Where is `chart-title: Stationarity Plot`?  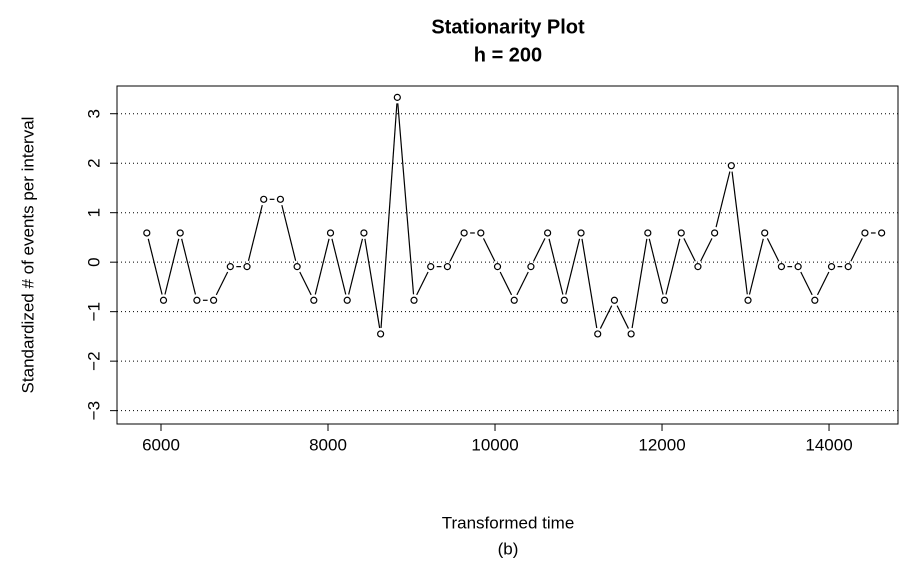 chart-title: Stationarity Plot is located at coordinates (508, 27).